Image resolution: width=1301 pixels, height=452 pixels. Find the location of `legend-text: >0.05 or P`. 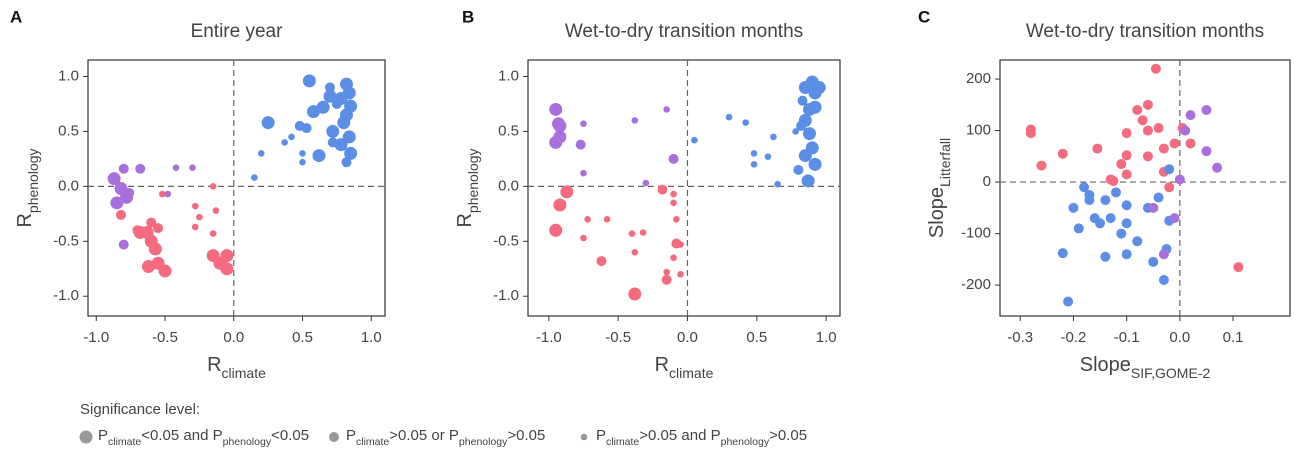

legend-text: >0.05 or P is located at coordinates (424, 435).